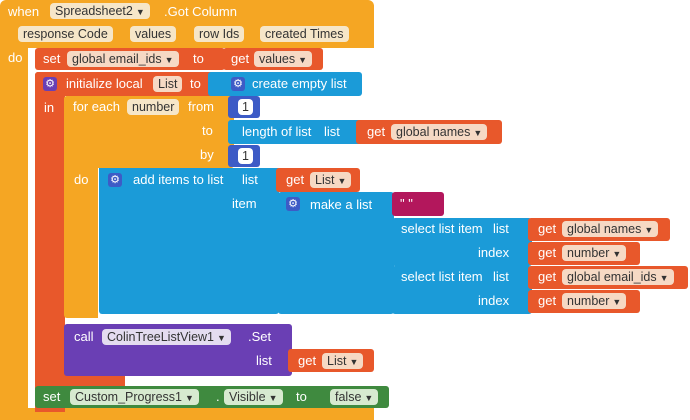 The image size is (690, 420). I want to click on property-dropdown: Visible ▼, so click(253, 397).